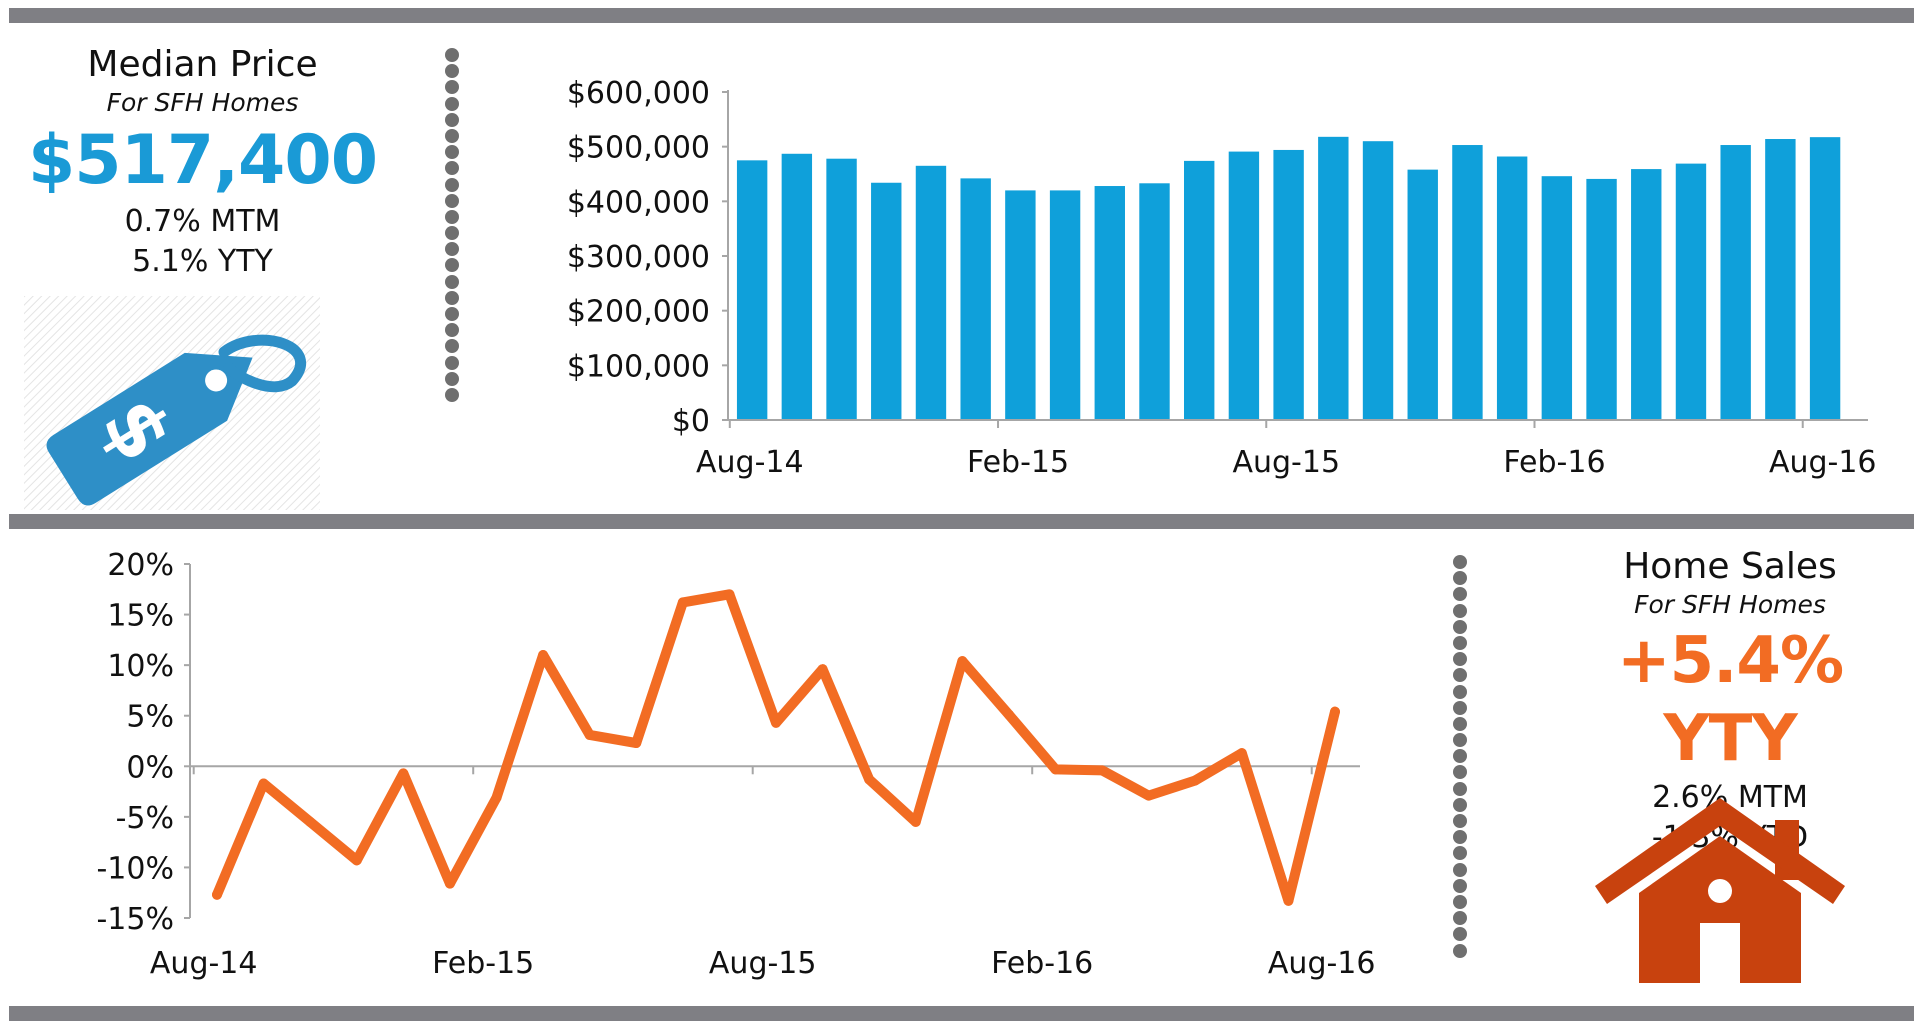  I want to click on dotted-separator-top, so click(452, 226).